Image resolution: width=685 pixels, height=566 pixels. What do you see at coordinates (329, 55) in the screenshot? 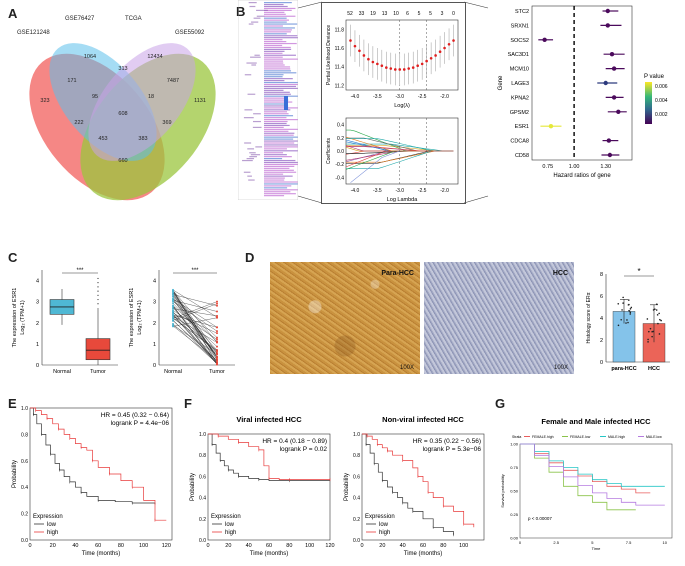
I see `lasso-cv-ylabel: Partial Likelihood Deviance` at bounding box center [329, 55].